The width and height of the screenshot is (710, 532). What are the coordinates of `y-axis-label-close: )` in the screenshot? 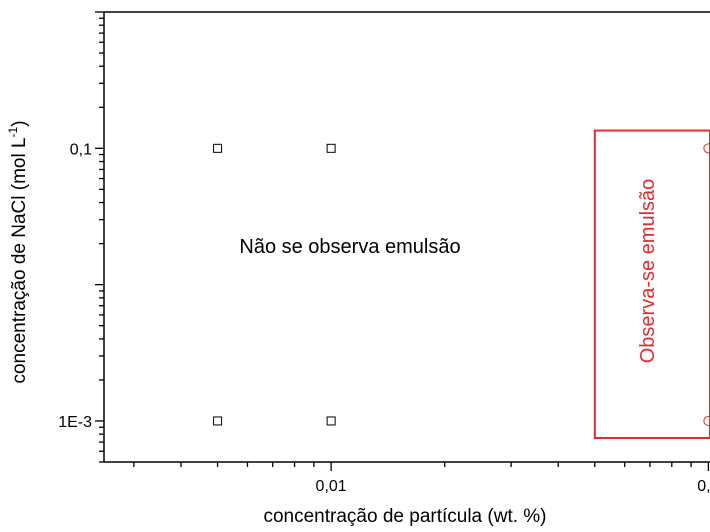 It's located at (19, 123).